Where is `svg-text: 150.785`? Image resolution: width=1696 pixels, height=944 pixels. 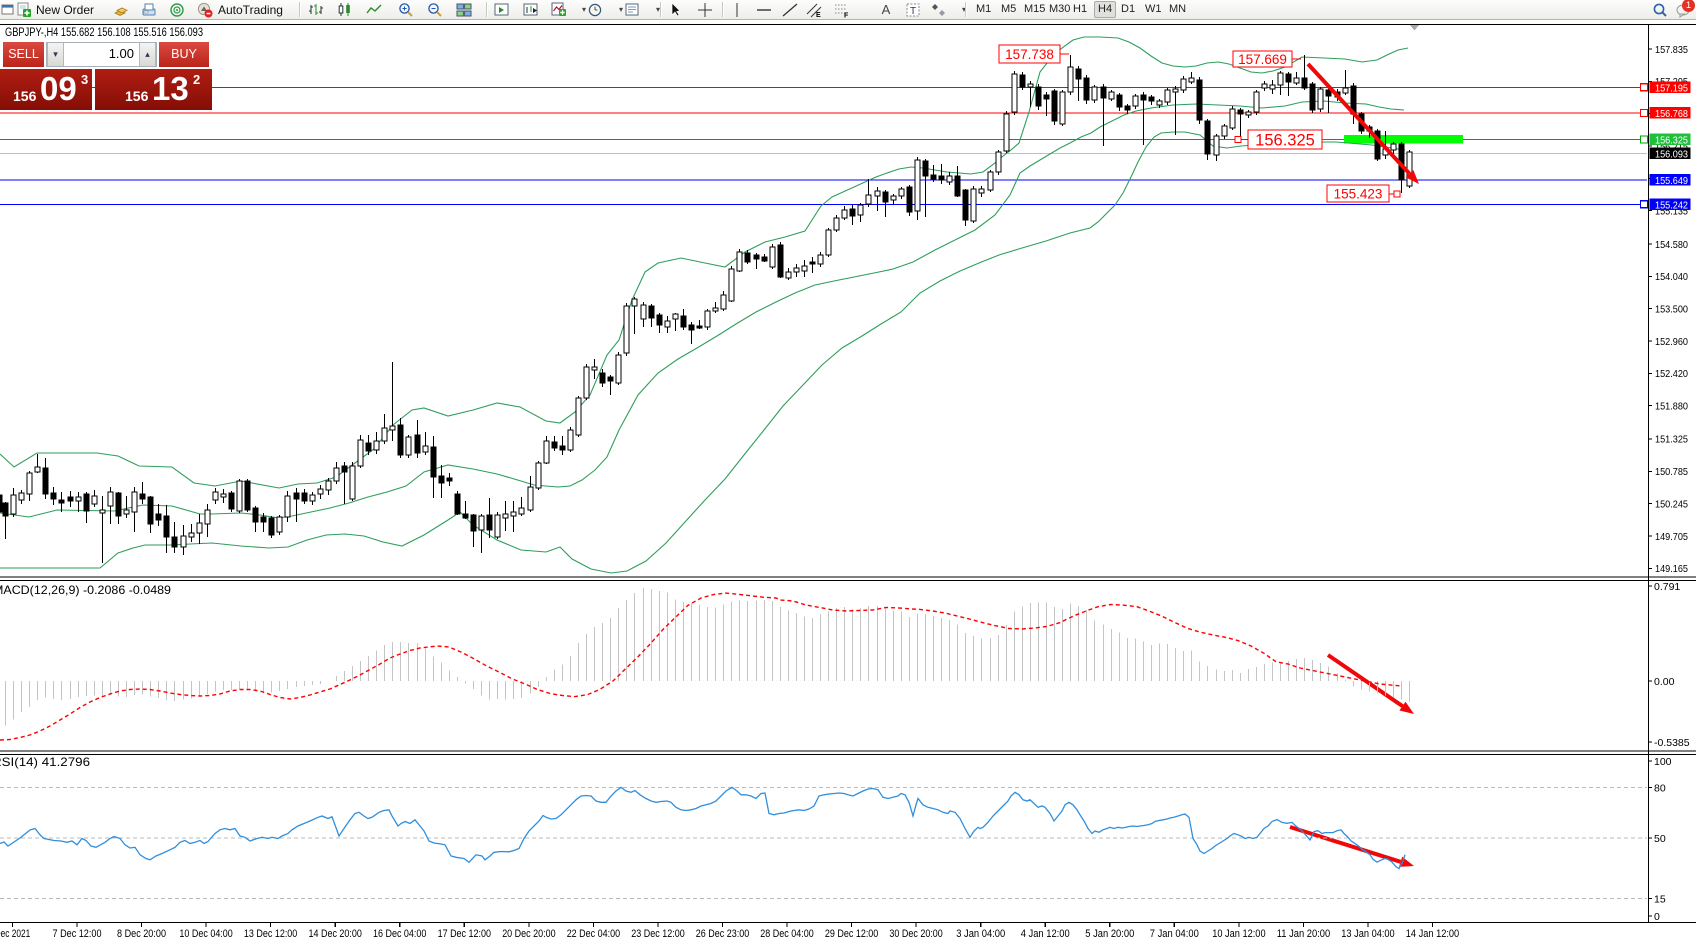
svg-text: 150.785 is located at coordinates (1671, 472).